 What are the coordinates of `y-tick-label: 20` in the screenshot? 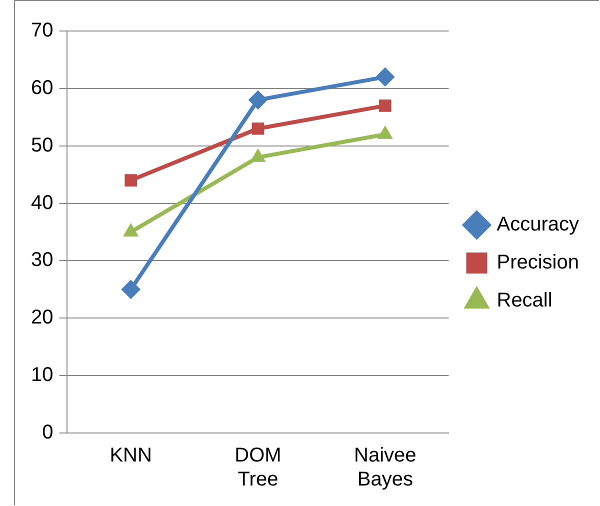 It's located at (42, 317).